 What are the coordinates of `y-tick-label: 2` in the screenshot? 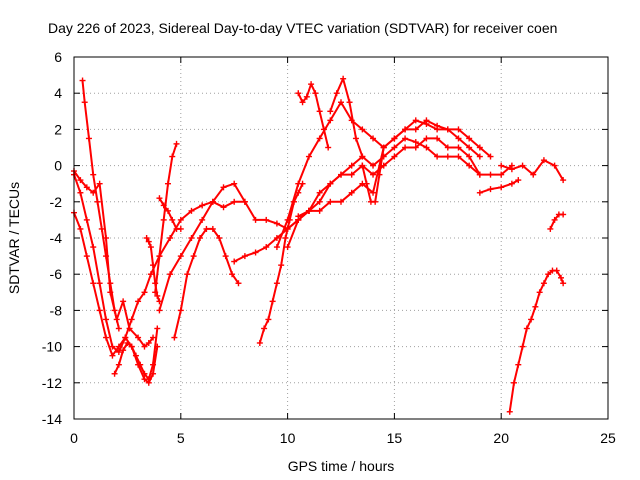 It's located at (58, 129).